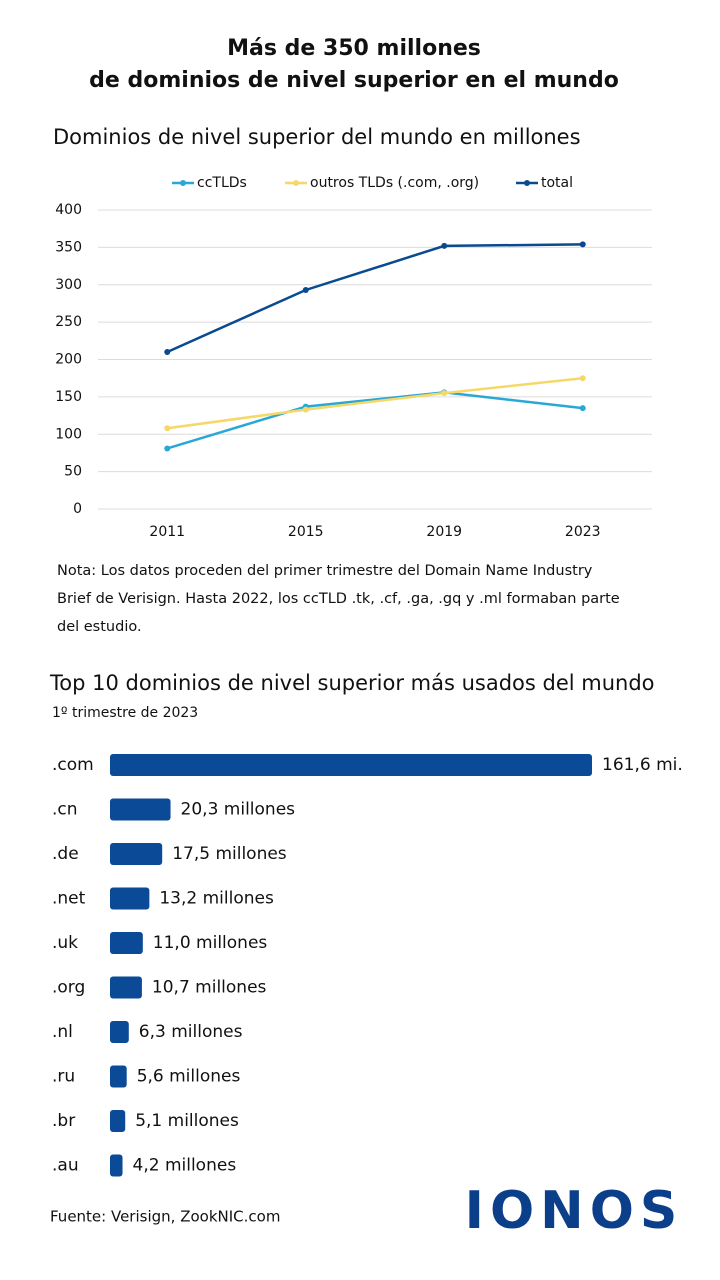  Describe the element at coordinates (68, 210) in the screenshot. I see `y-tick-label: 400` at that location.